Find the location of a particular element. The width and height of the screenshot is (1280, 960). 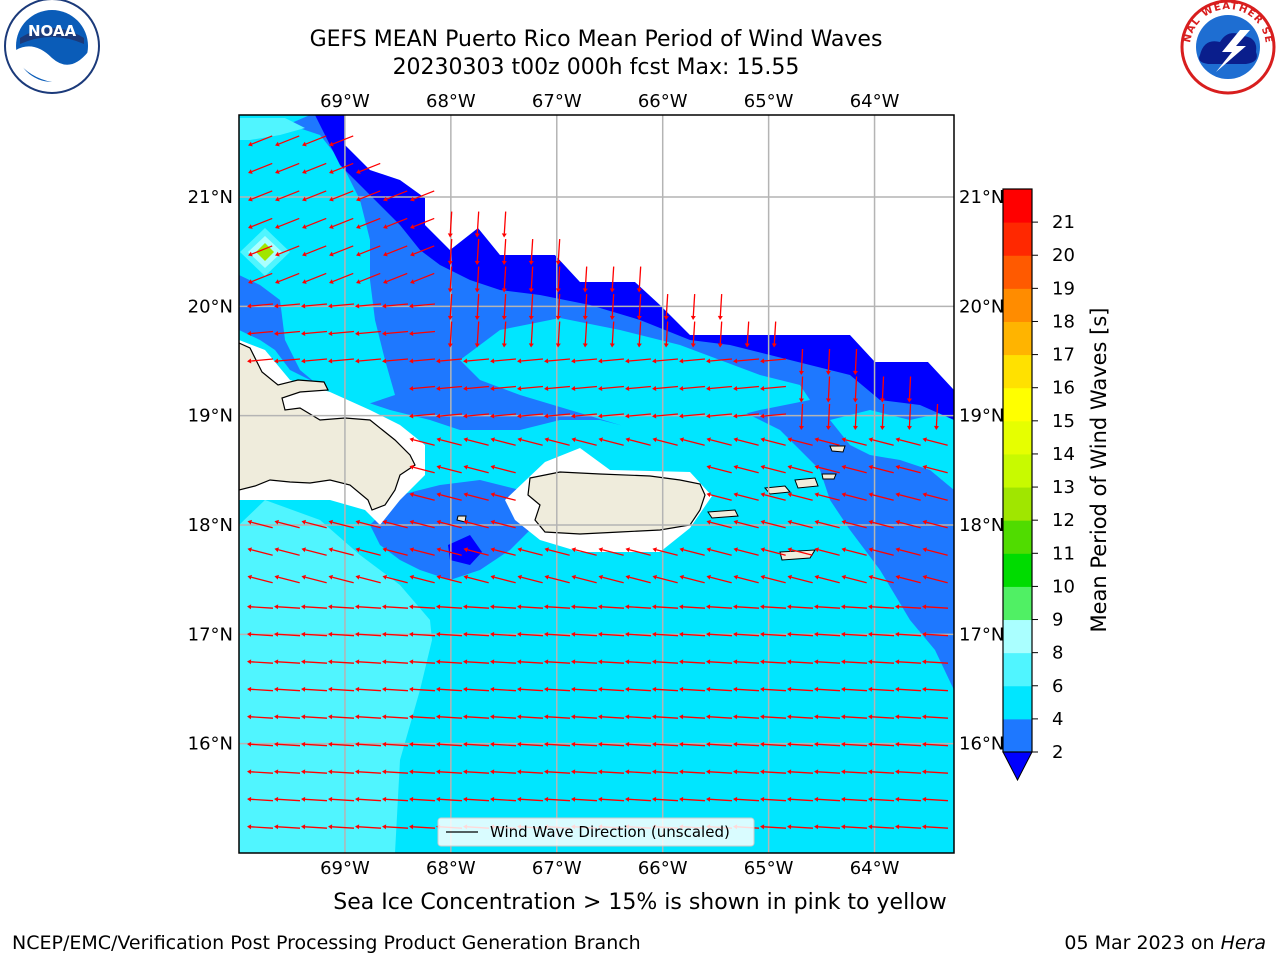

period-region-6-8-south is located at coordinates (335, 676).